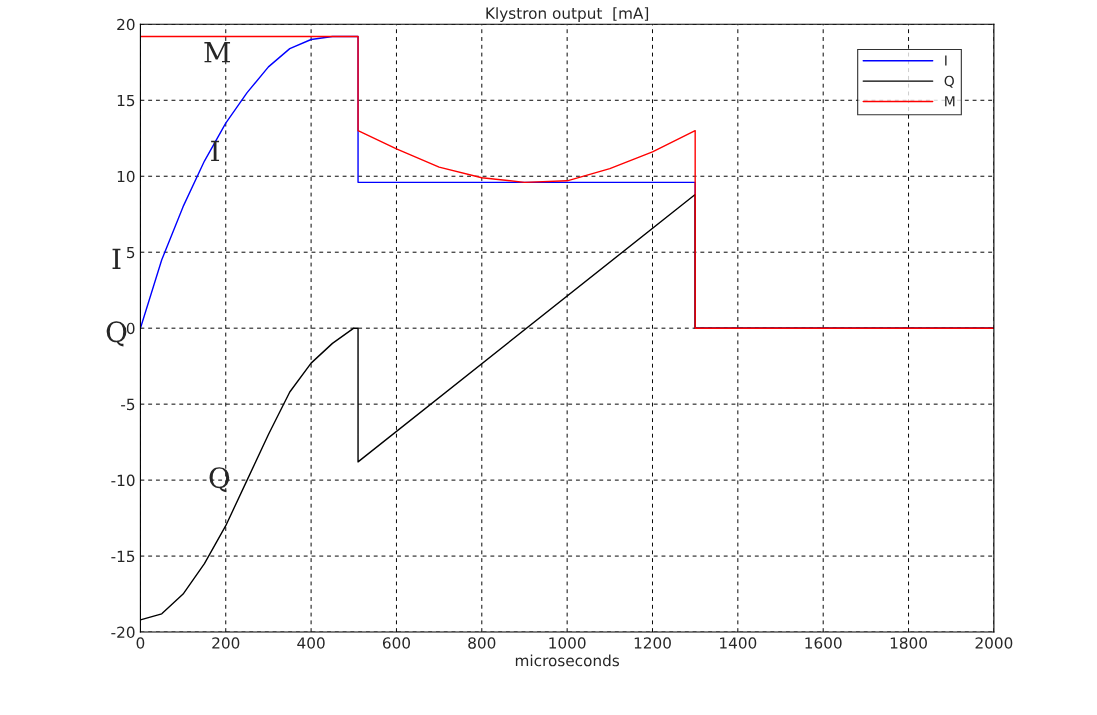 The width and height of the screenshot is (1097, 715). Describe the element at coordinates (126, 24) in the screenshot. I see `y-tick-label: 20` at that location.